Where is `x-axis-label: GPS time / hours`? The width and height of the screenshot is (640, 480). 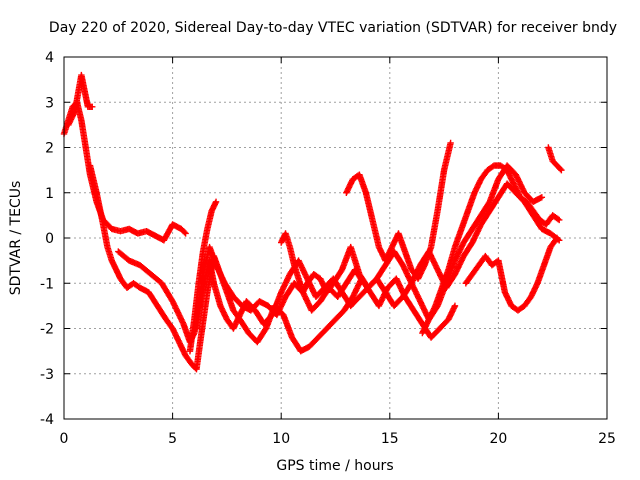
x-axis-label: GPS time / hours is located at coordinates (334, 466).